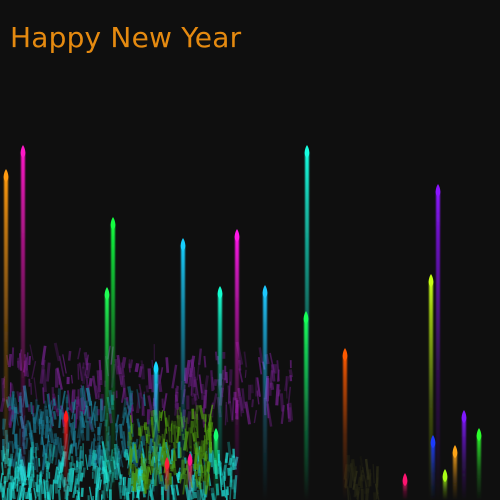 The image size is (500, 500). What do you see at coordinates (361, 477) in the screenshot?
I see `firework-burst` at bounding box center [361, 477].